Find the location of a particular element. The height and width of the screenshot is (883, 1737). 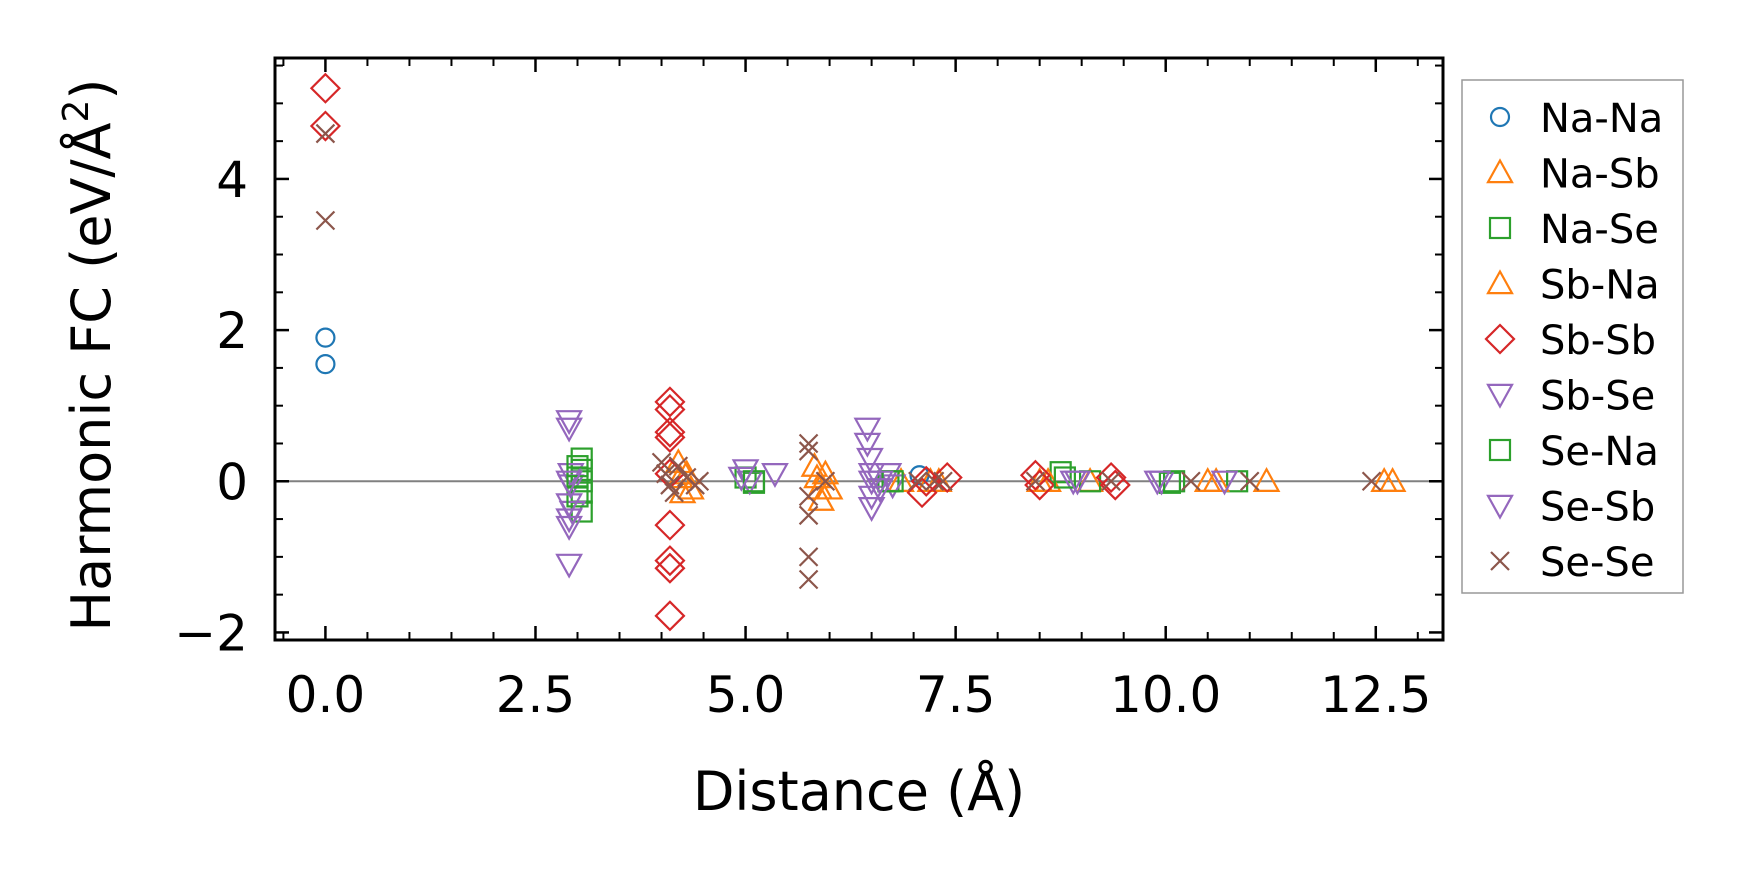

legend-label: Sb-Na is located at coordinates (1600, 286).